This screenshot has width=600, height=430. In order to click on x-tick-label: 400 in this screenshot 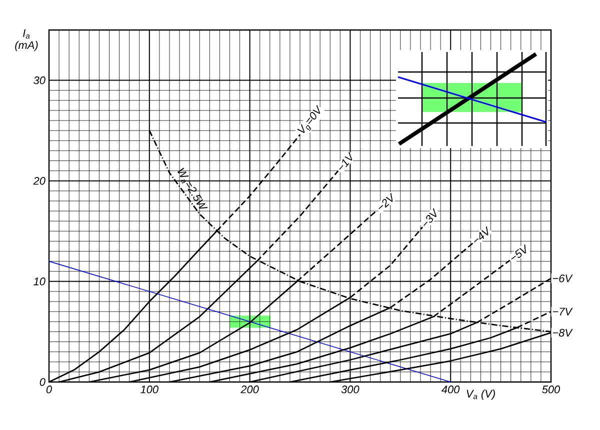, I will do `click(451, 390)`.